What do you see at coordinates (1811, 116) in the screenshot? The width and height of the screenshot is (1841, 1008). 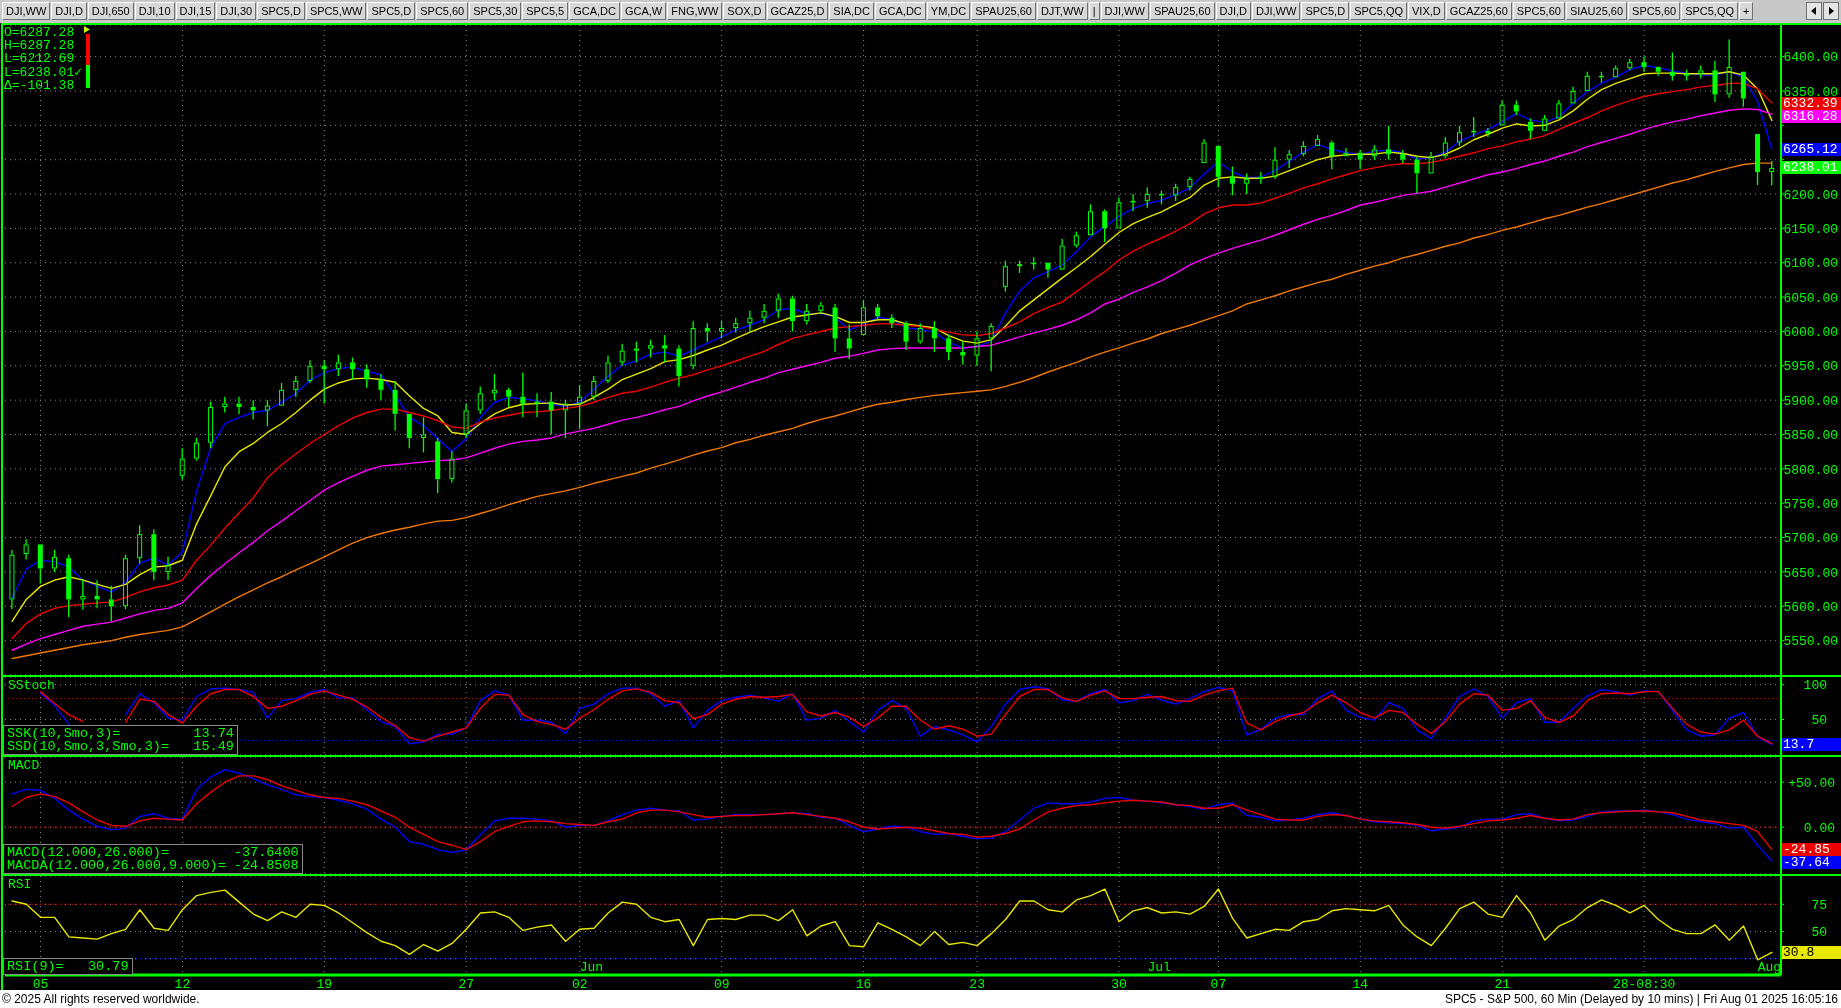 I see `data-label: 6316.28` at bounding box center [1811, 116].